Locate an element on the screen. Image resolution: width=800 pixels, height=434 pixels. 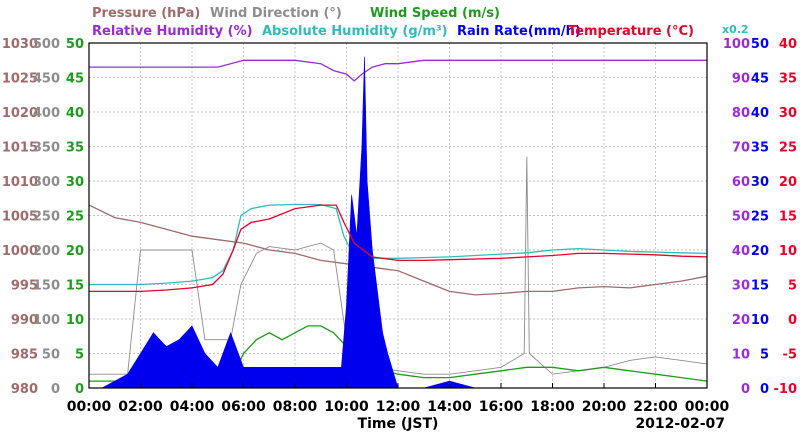
y-tick-relative-humidity: 40 is located at coordinates (741, 251).